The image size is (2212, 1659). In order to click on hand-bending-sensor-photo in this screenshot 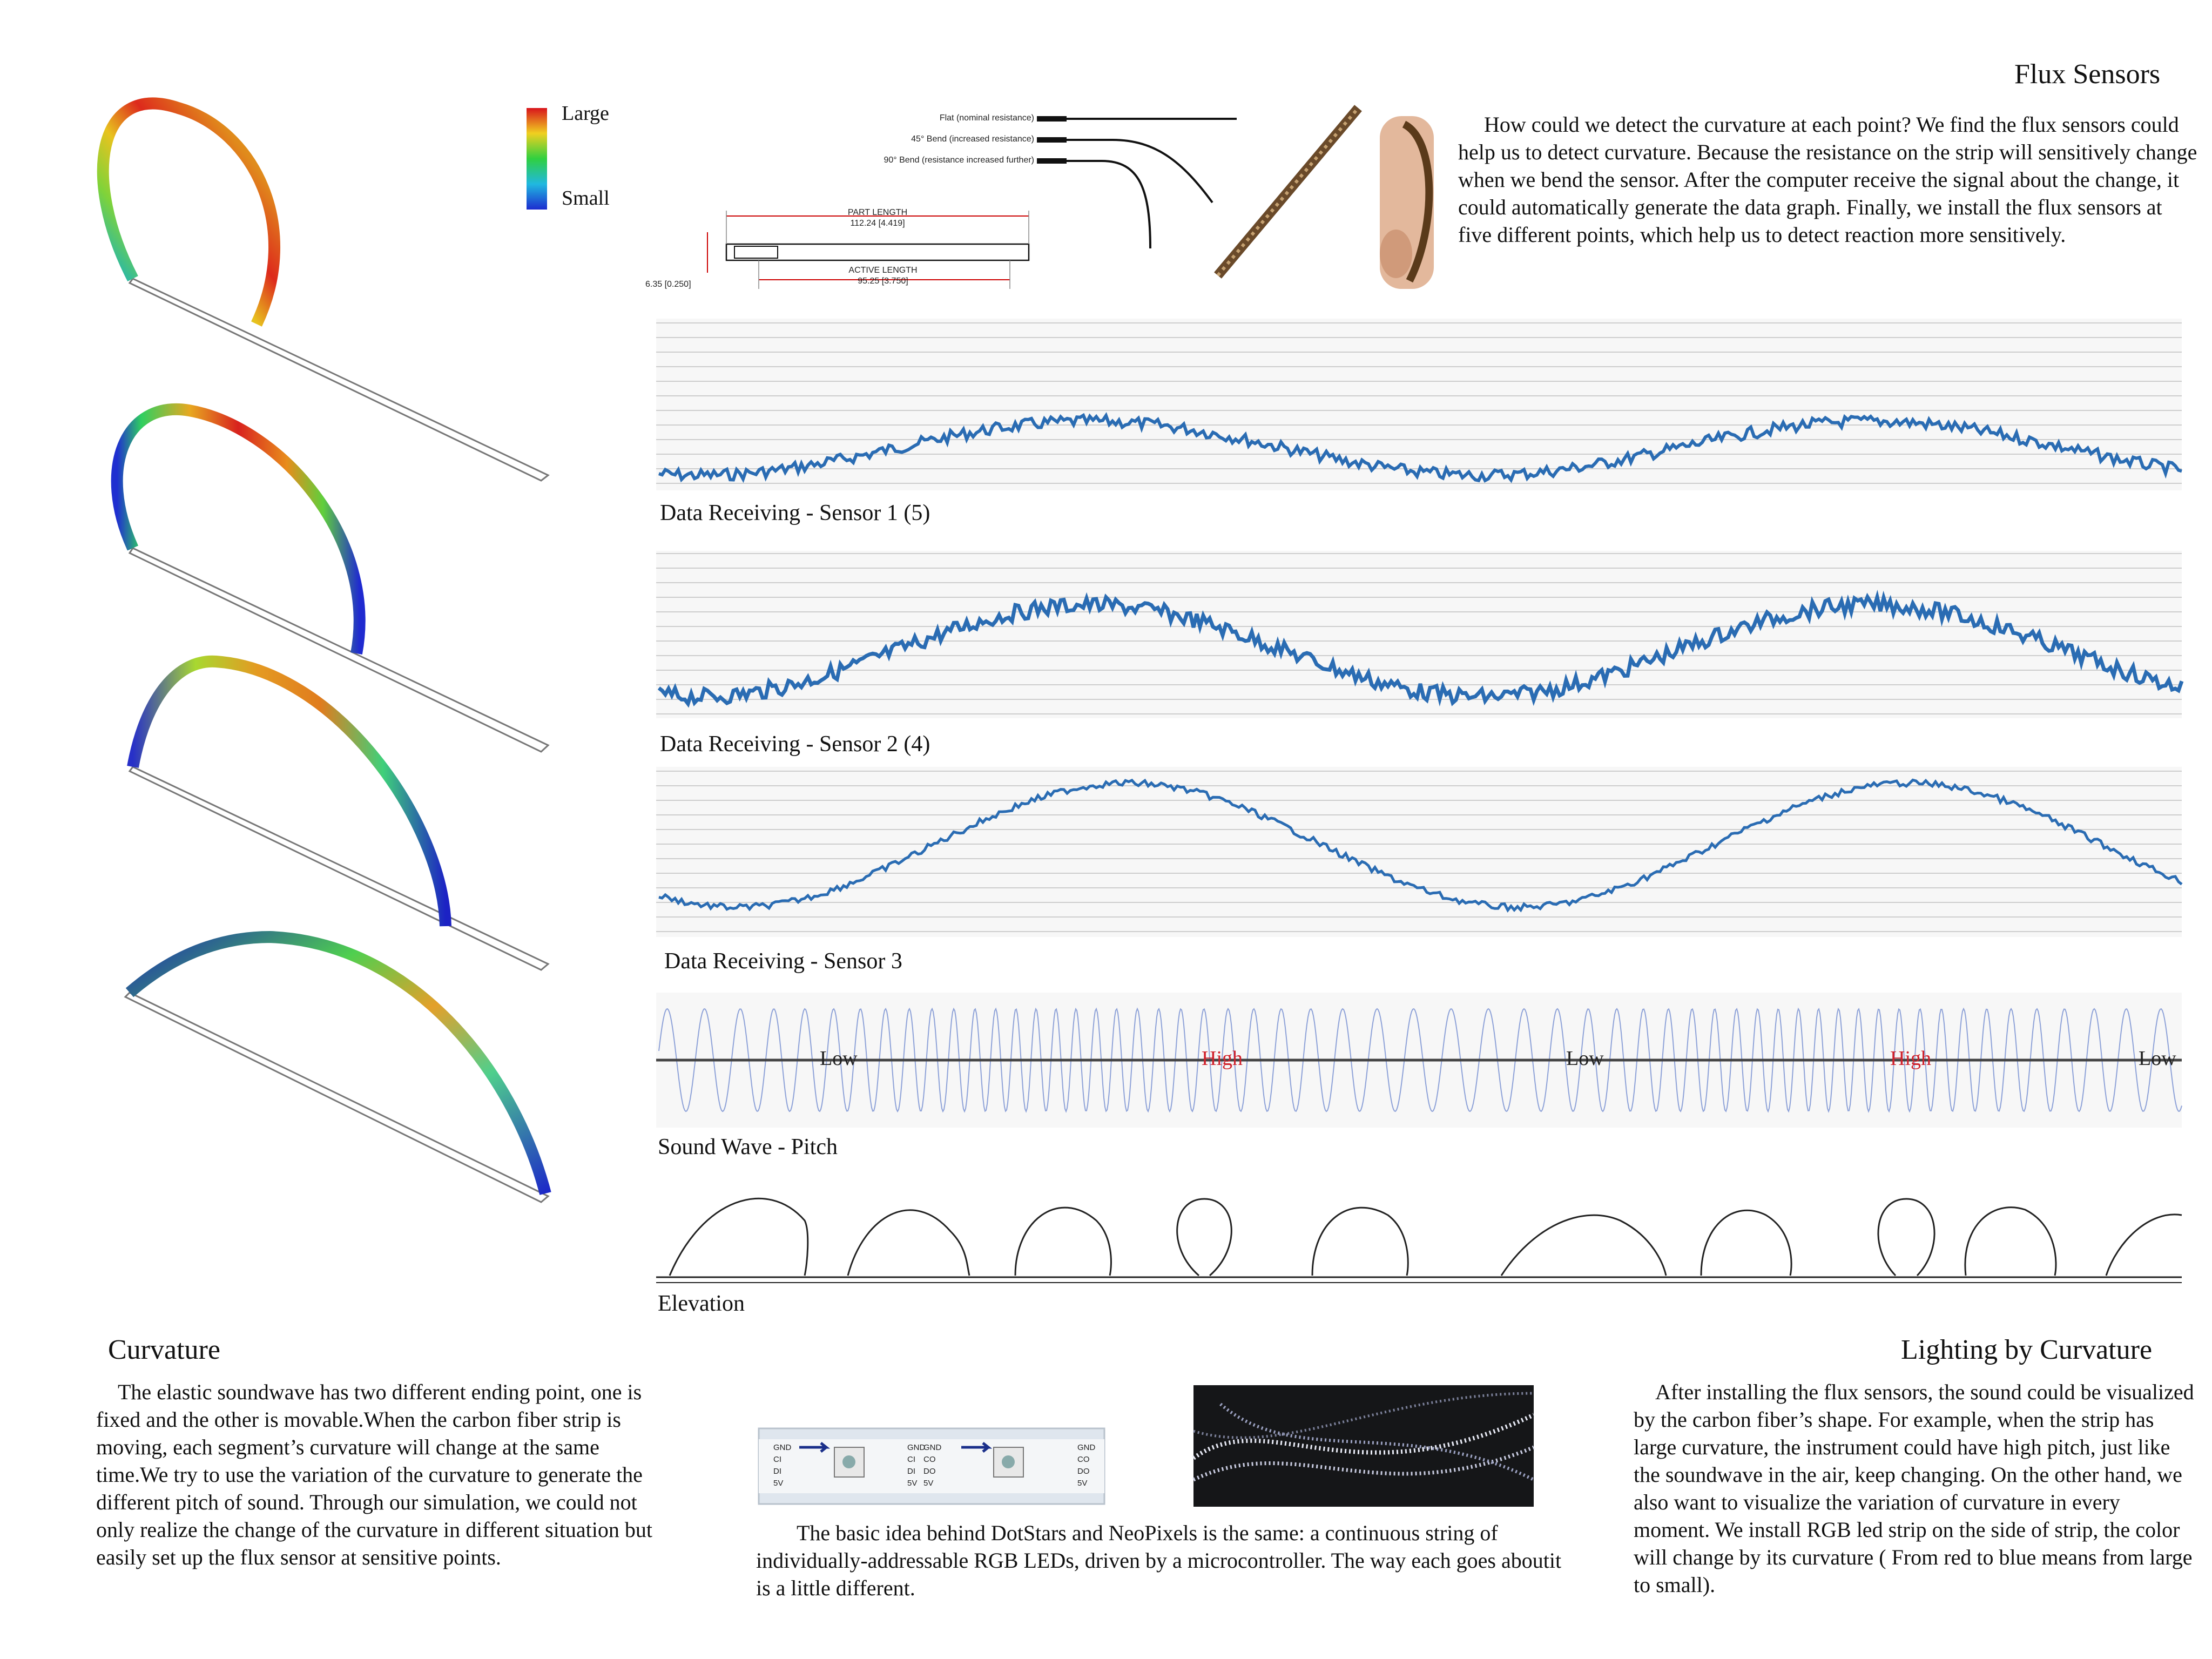, I will do `click(1407, 202)`.